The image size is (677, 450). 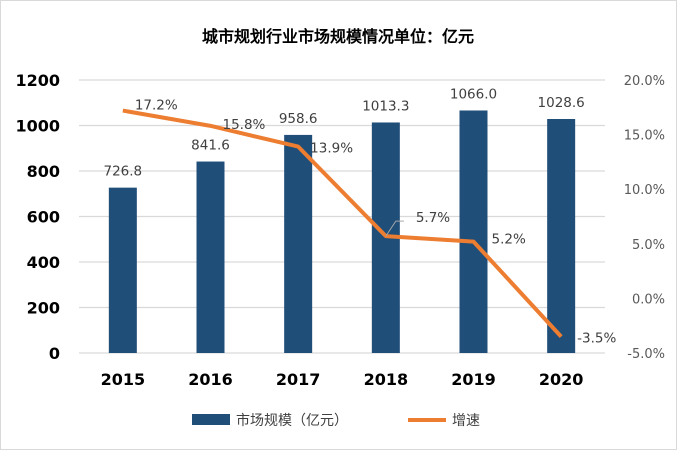 What do you see at coordinates (43, 262) in the screenshot?
I see `left-axis-tick: 400` at bounding box center [43, 262].